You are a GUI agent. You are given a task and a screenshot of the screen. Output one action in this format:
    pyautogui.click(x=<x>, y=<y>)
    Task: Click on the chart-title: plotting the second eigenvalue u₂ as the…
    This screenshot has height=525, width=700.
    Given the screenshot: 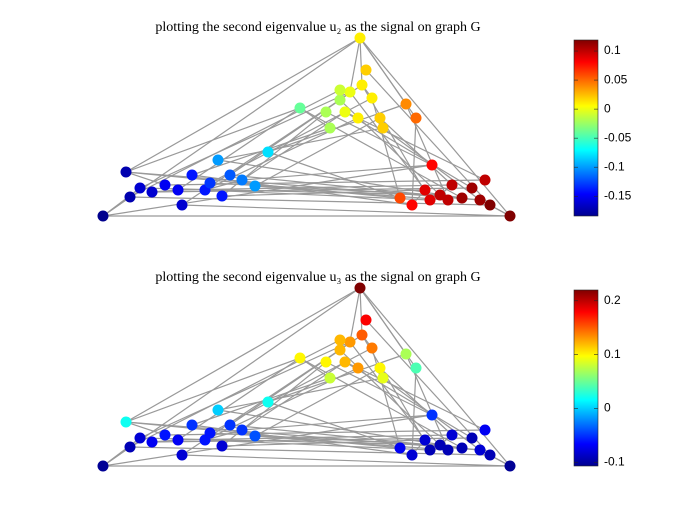 What is the action you would take?
    pyautogui.click(x=317, y=27)
    